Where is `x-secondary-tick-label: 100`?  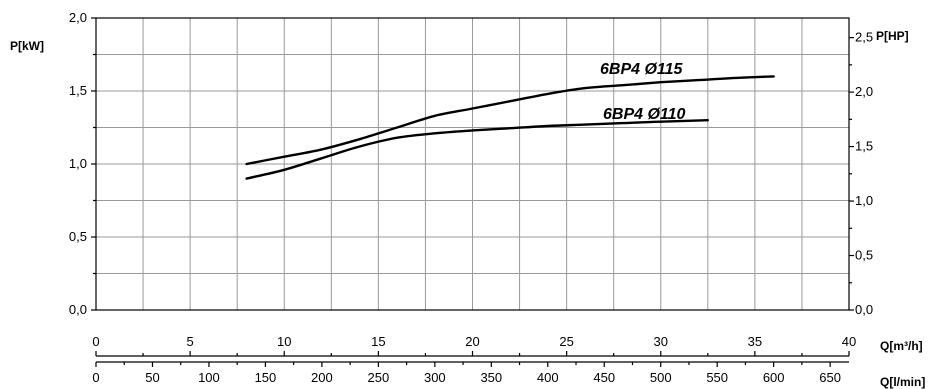
x-secondary-tick-label: 100 is located at coordinates (209, 377).